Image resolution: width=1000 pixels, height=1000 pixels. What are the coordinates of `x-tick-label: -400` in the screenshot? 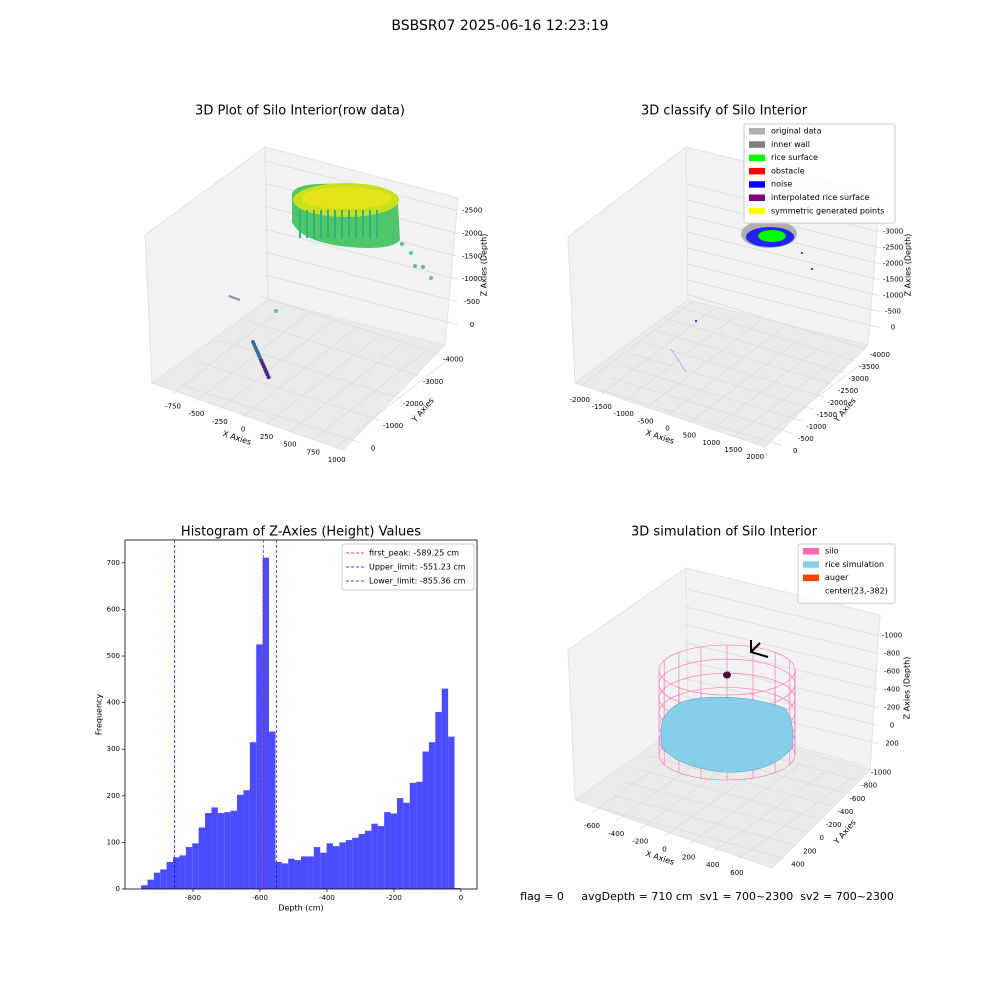 It's located at (327, 898).